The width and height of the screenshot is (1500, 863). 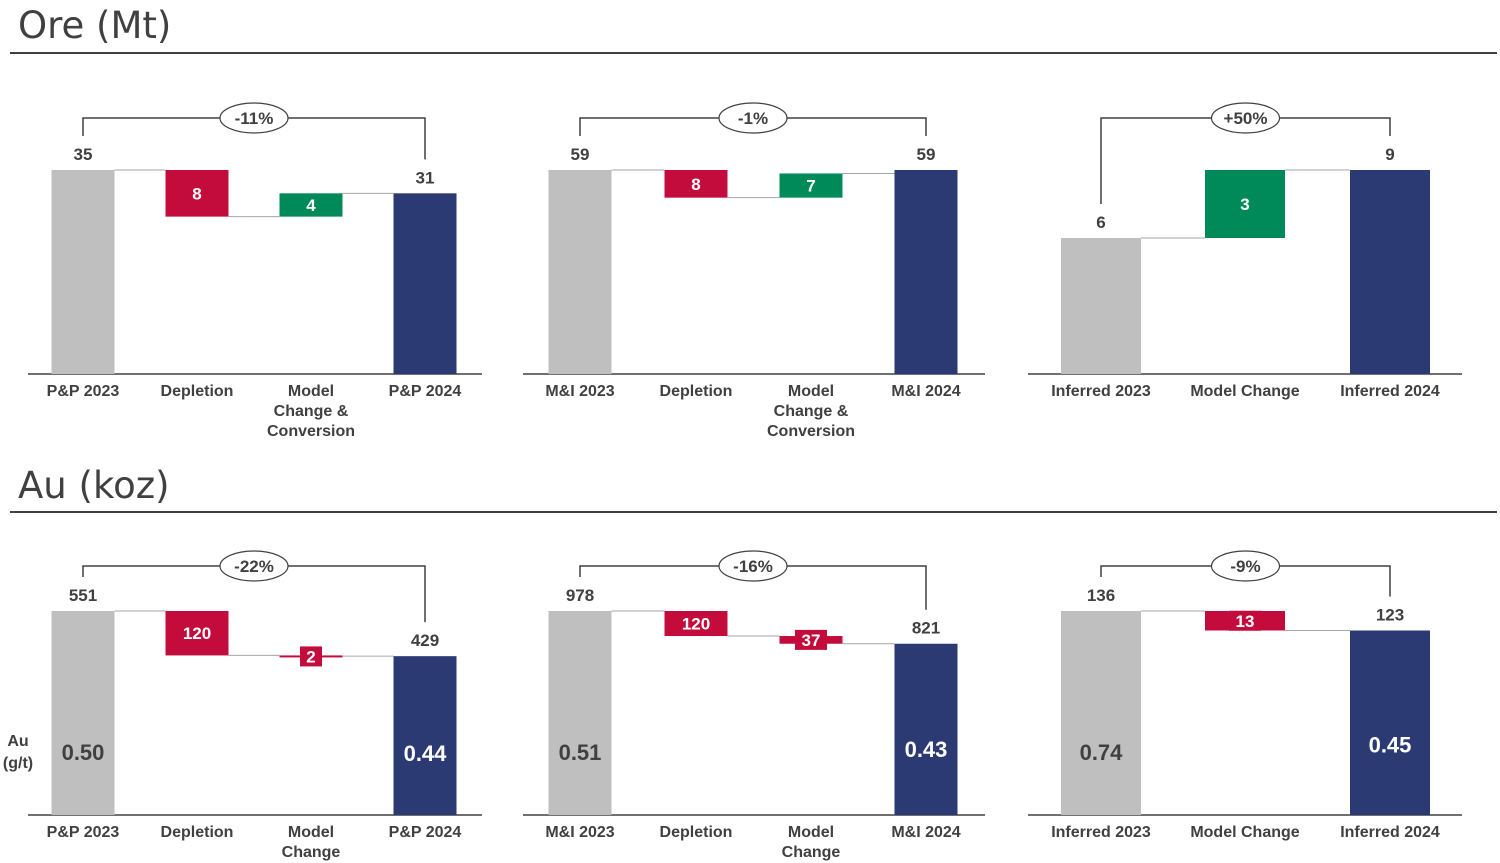 I want to click on value-label-end: 123, so click(x=1390, y=615).